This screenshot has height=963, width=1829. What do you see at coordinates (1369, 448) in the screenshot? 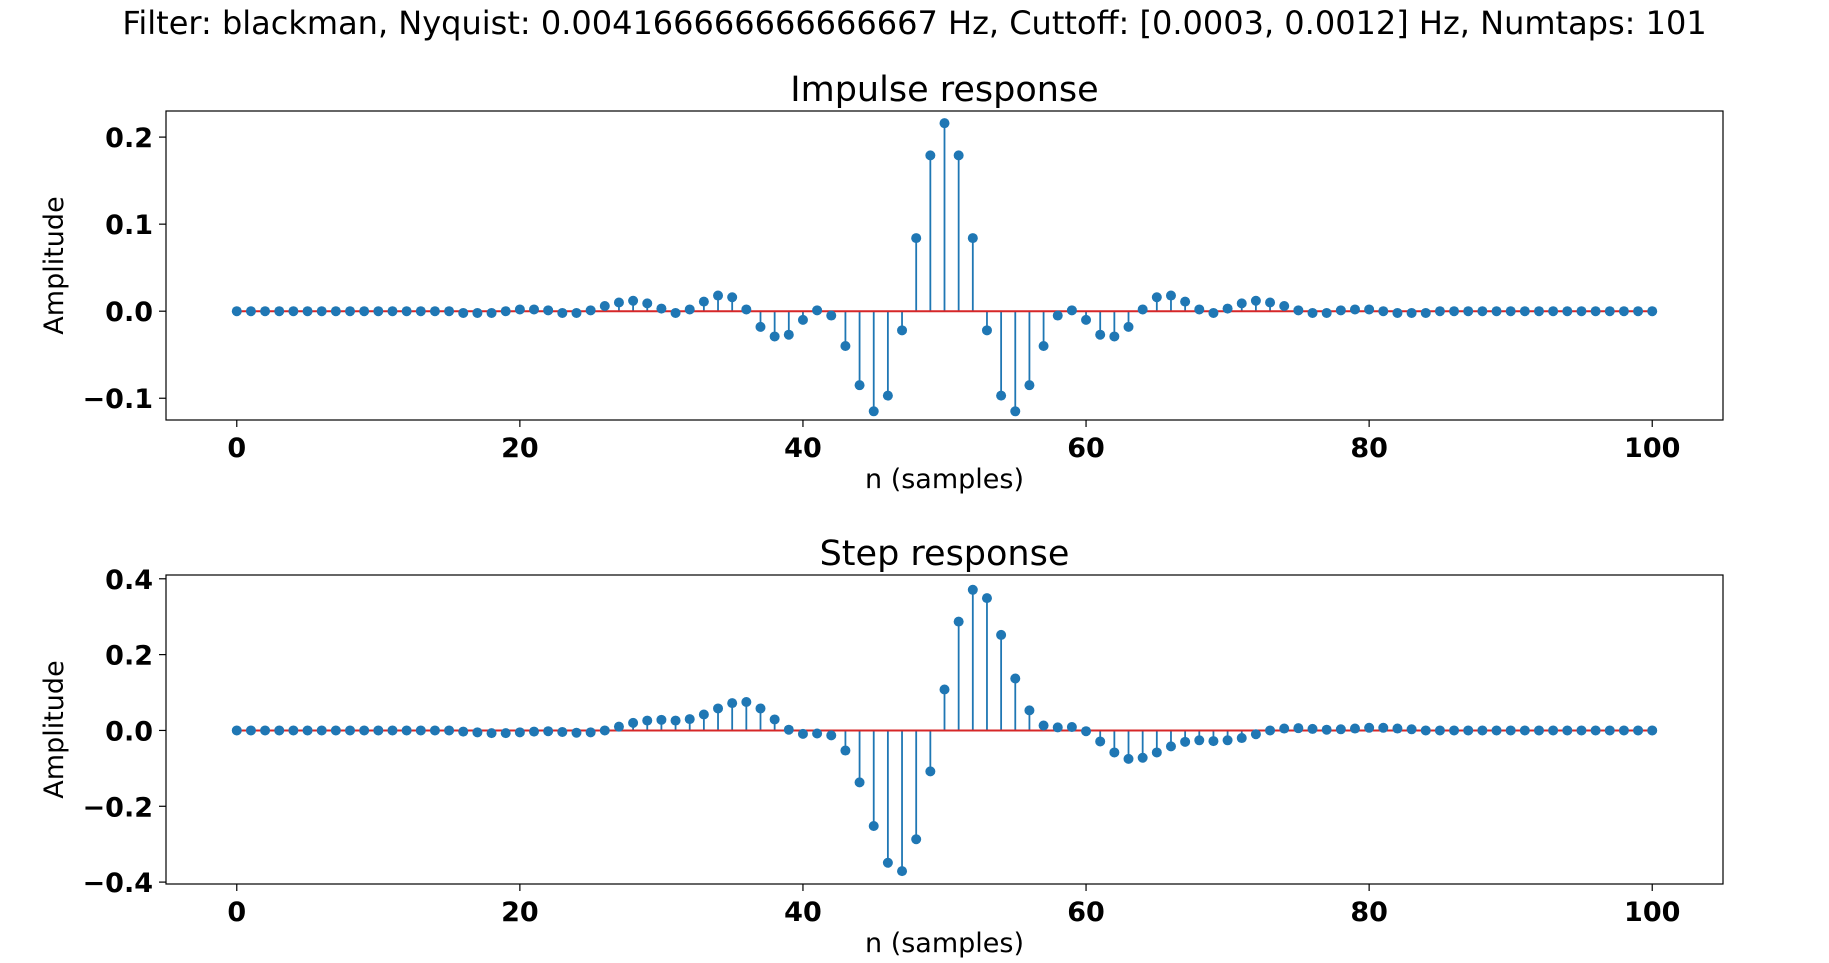
I see `impulse-xtick-label: 80` at bounding box center [1369, 448].